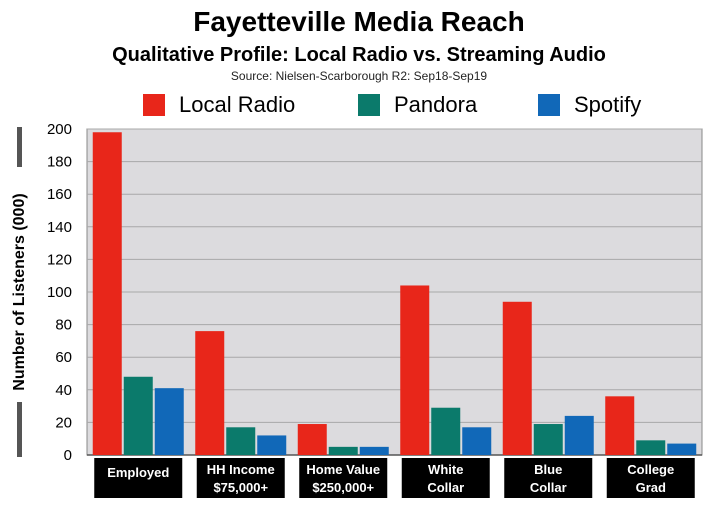 This screenshot has width=718, height=511. What do you see at coordinates (59, 227) in the screenshot?
I see `y-tick-label: 140` at bounding box center [59, 227].